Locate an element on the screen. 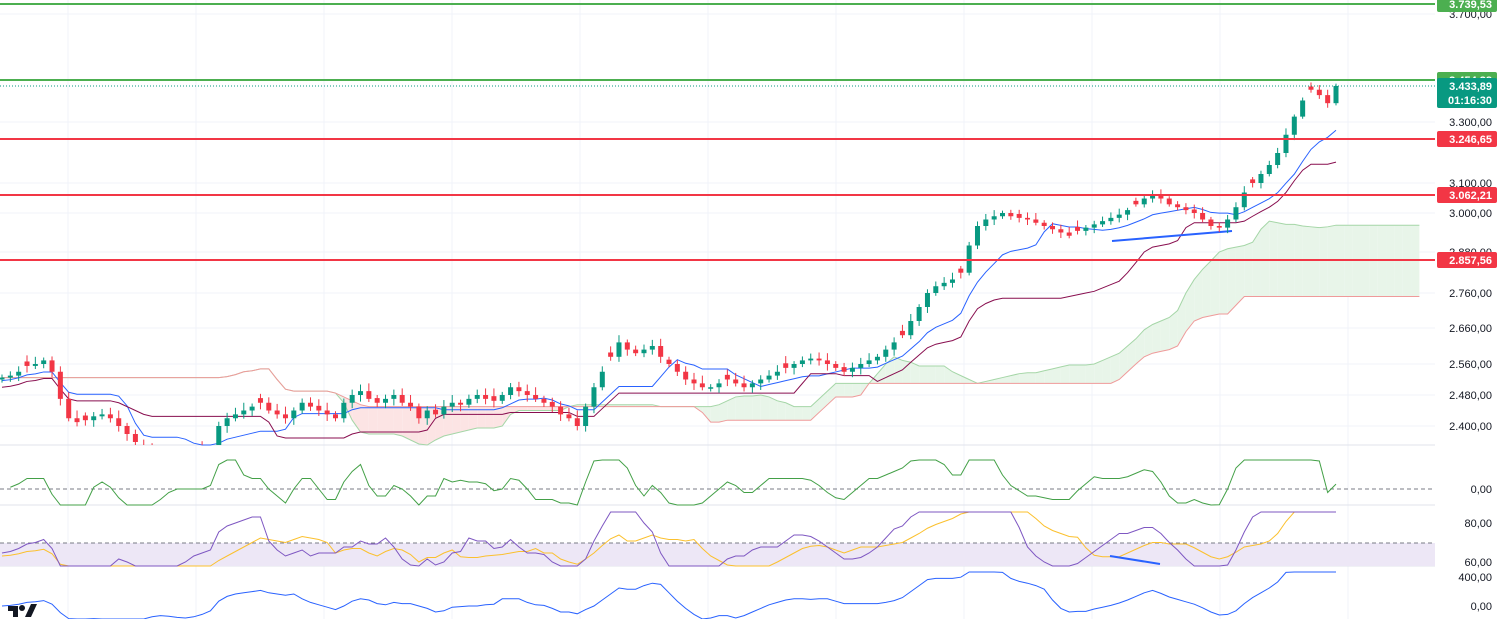 This screenshot has height=619, width=1499. level-tag-label: 3.062,21 is located at coordinates (1470, 196).